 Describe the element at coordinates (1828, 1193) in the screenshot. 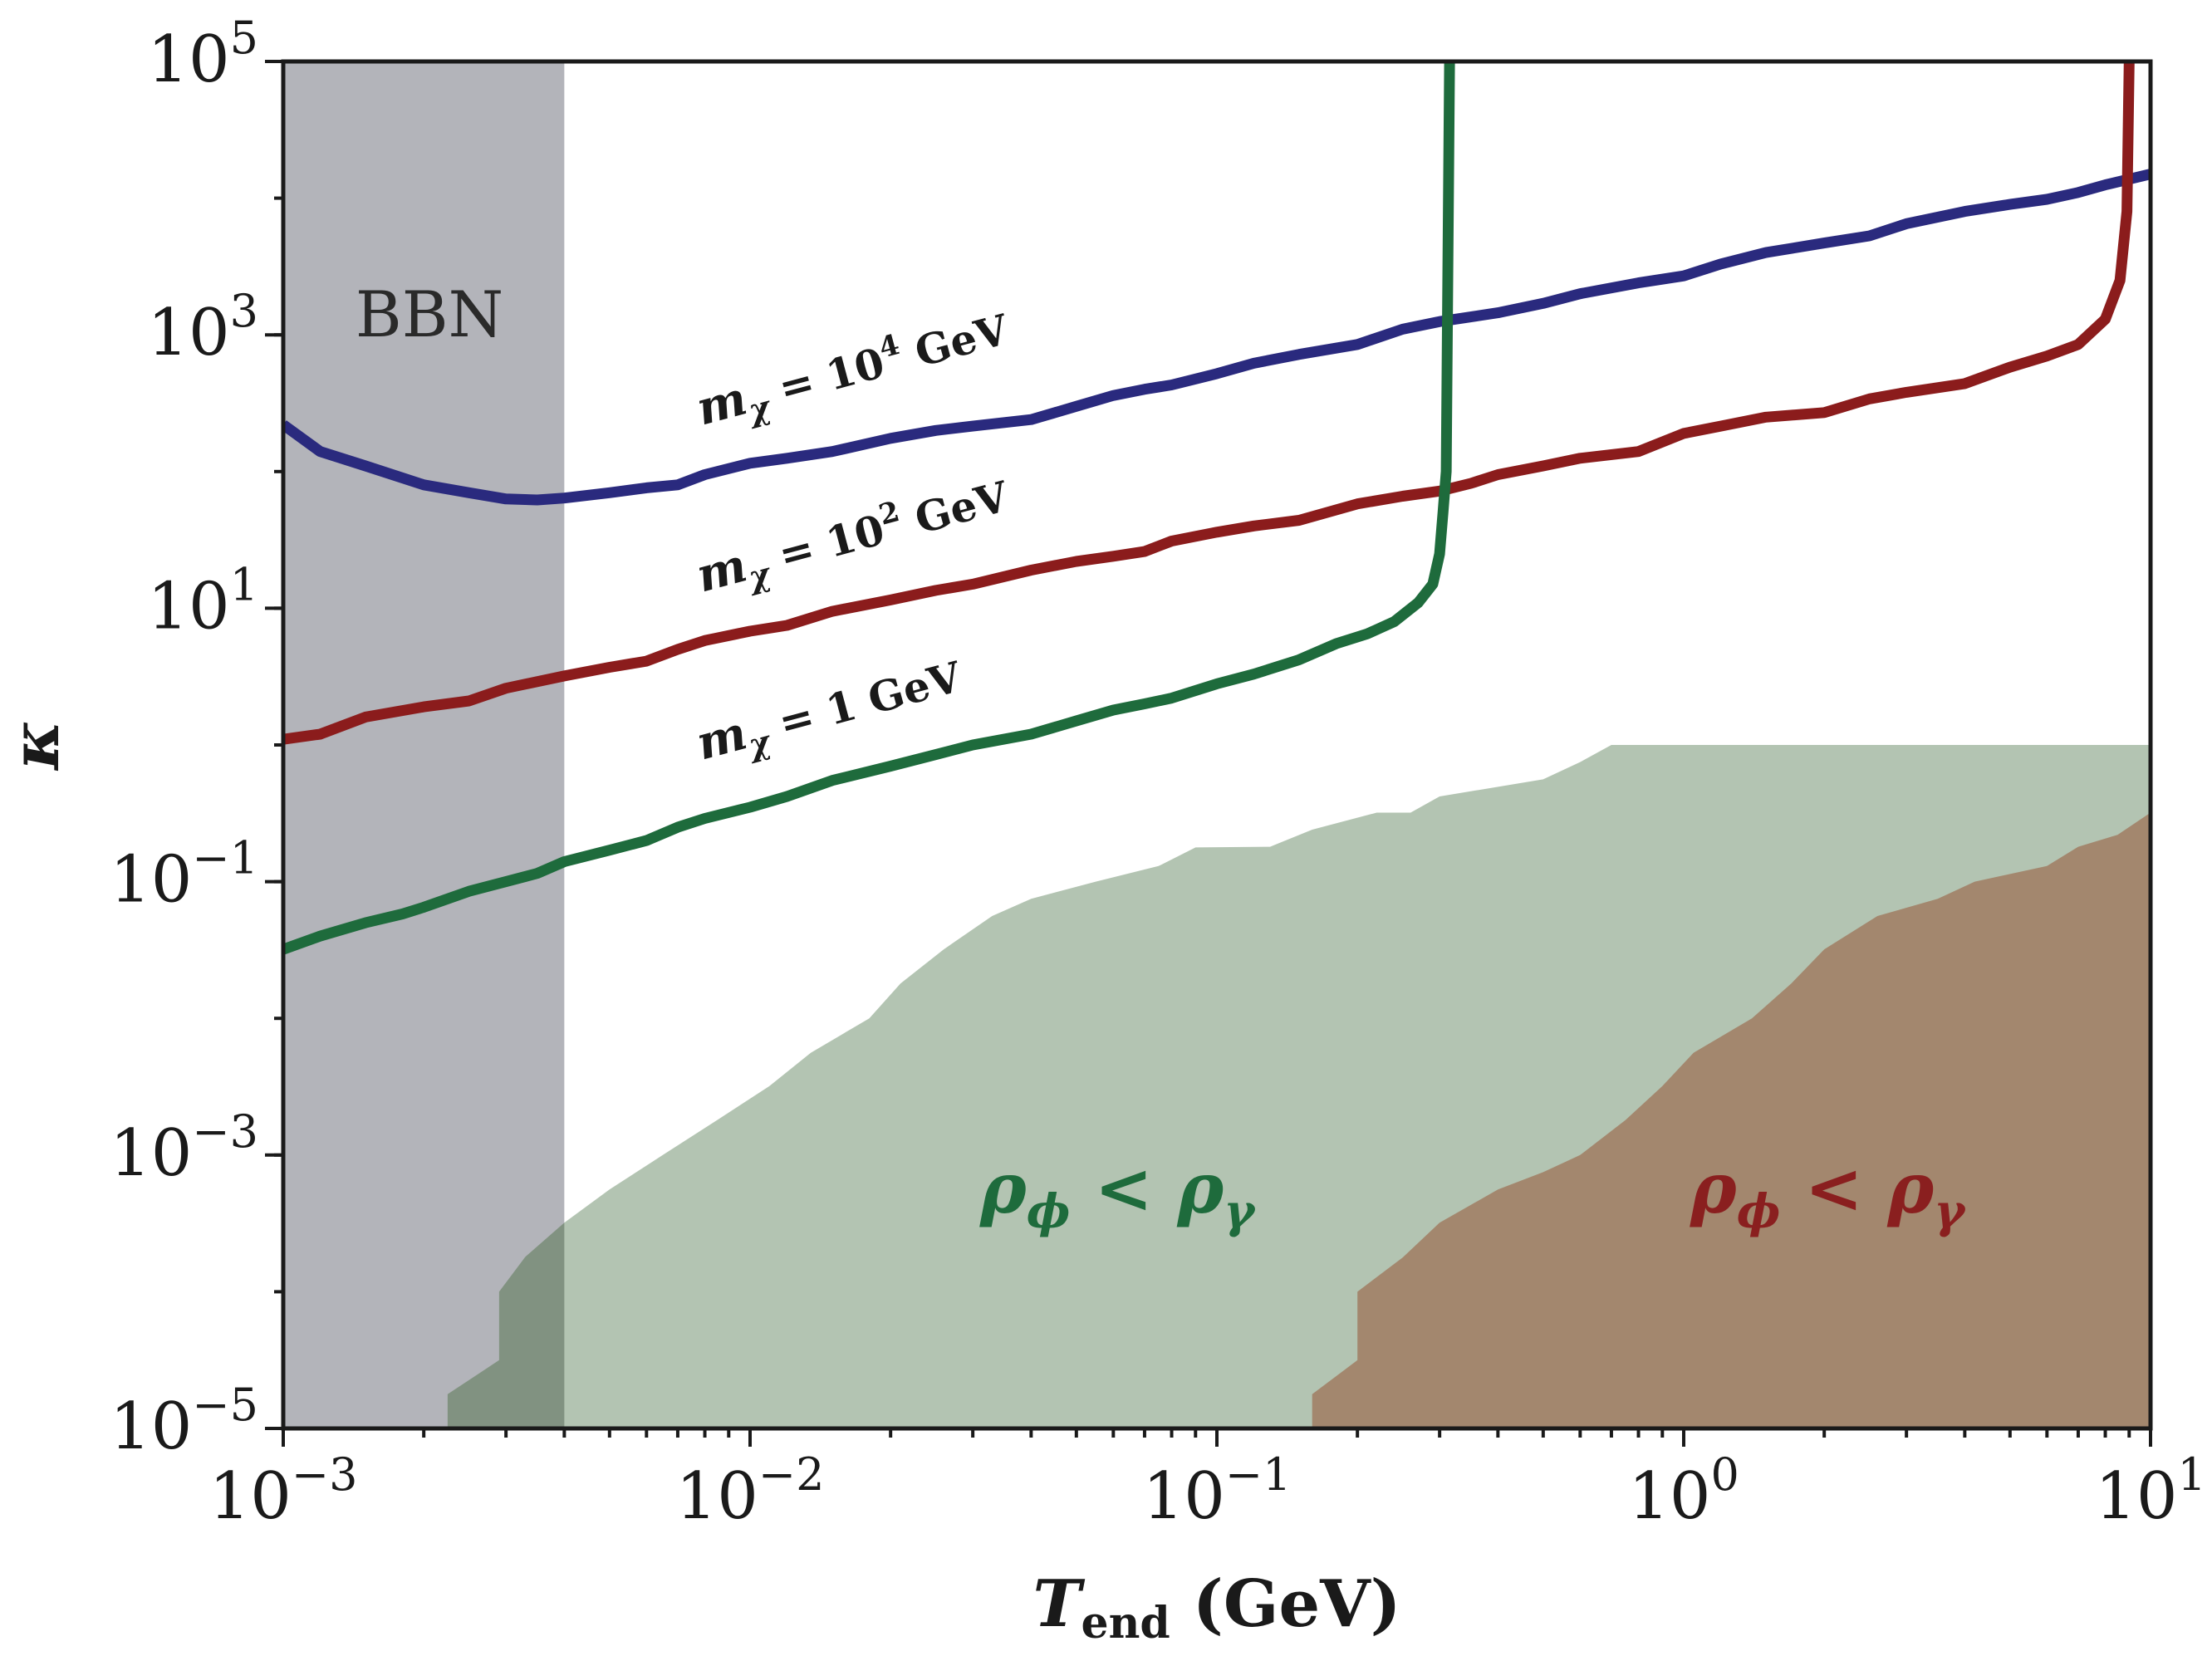

I see `region-label-1: ρϕ < ργ` at that location.